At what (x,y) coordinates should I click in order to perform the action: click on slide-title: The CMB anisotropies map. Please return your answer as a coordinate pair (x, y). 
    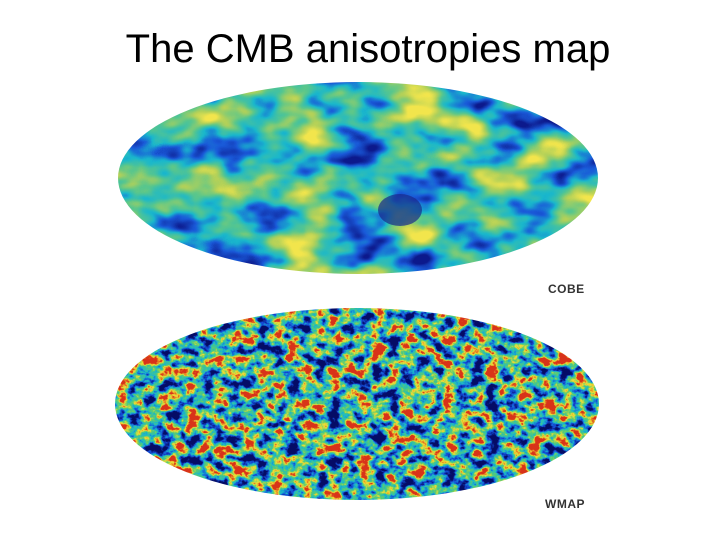
    Looking at the image, I should click on (368, 49).